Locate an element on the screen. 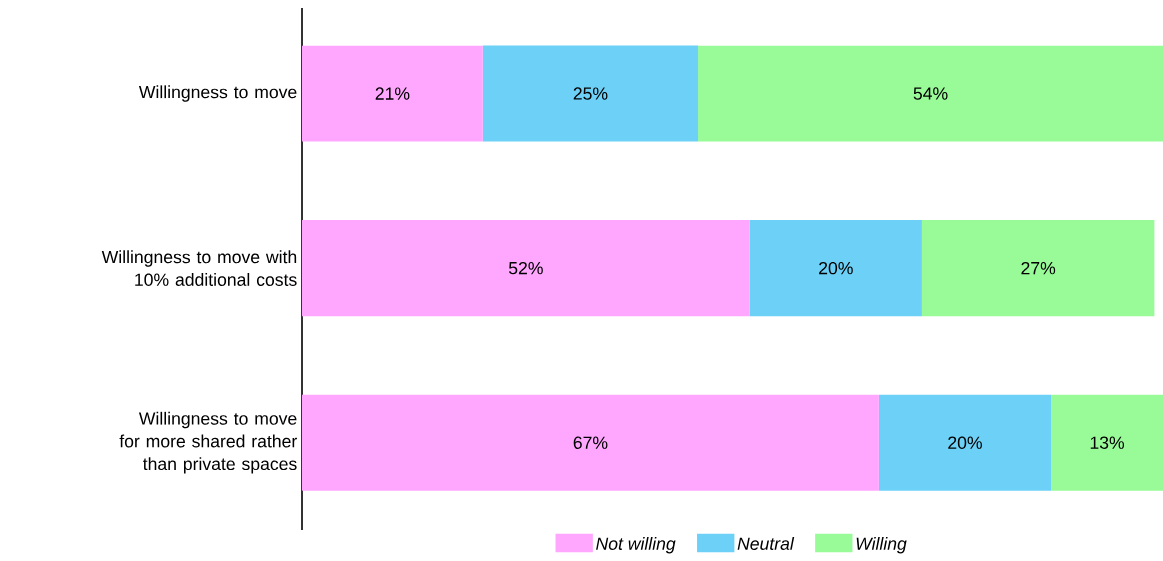 Image resolution: width=1163 pixels, height=561 pixels. data-label: 52% is located at coordinates (525, 268).